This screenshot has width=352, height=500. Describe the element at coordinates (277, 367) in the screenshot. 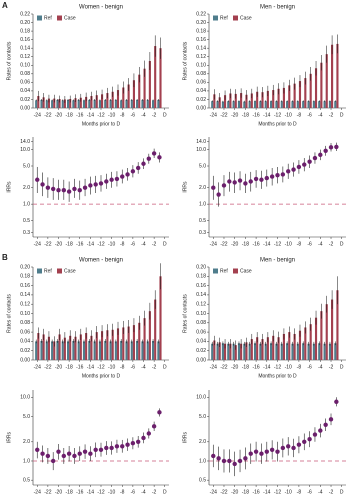

I see `x-tick-label: -12` at that location.